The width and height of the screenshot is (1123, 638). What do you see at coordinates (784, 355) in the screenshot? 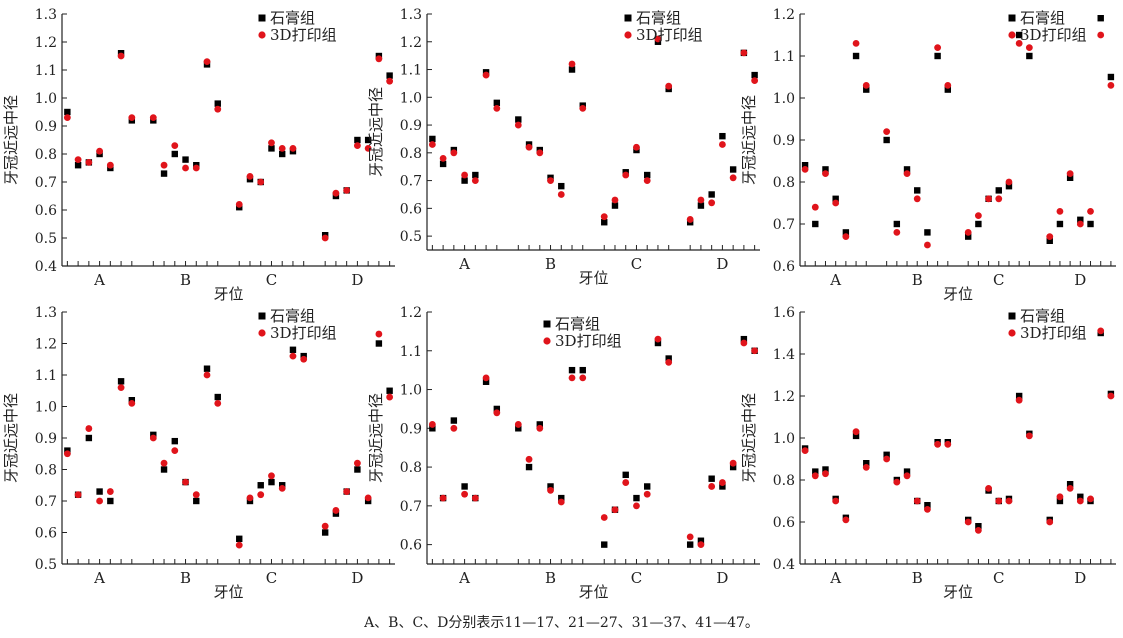
I see `y-tick-label: 1.4` at bounding box center [784, 355].